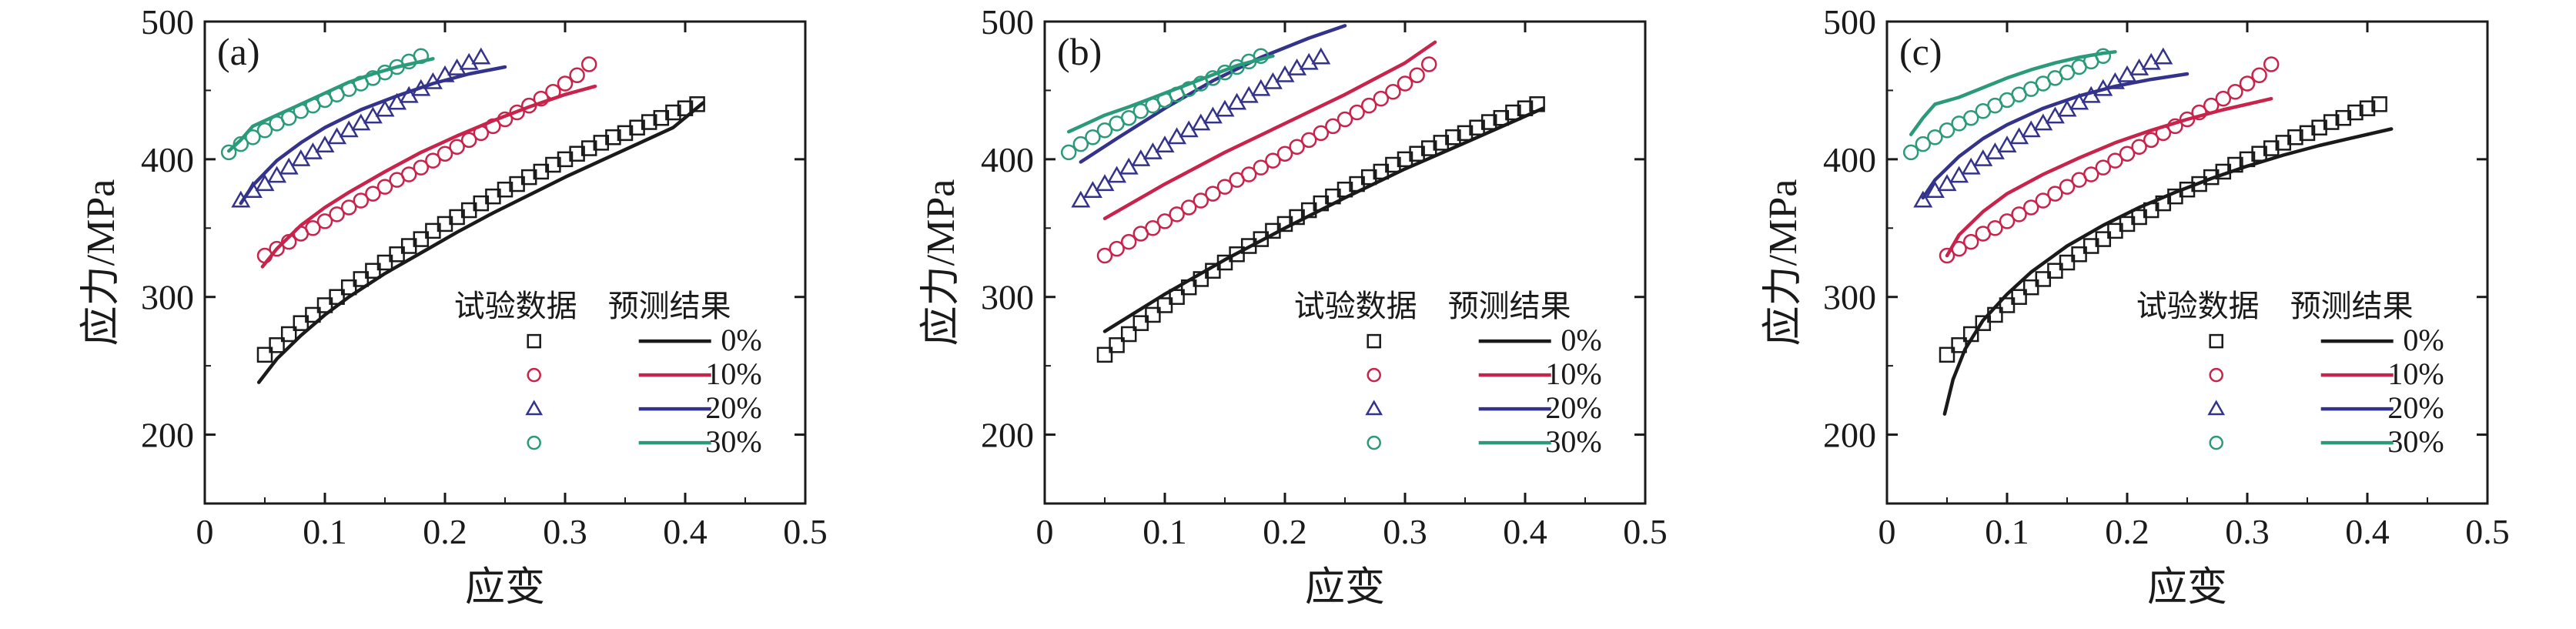  Describe the element at coordinates (1165, 531) in the screenshot. I see `x-tick-label: 0.1` at that location.